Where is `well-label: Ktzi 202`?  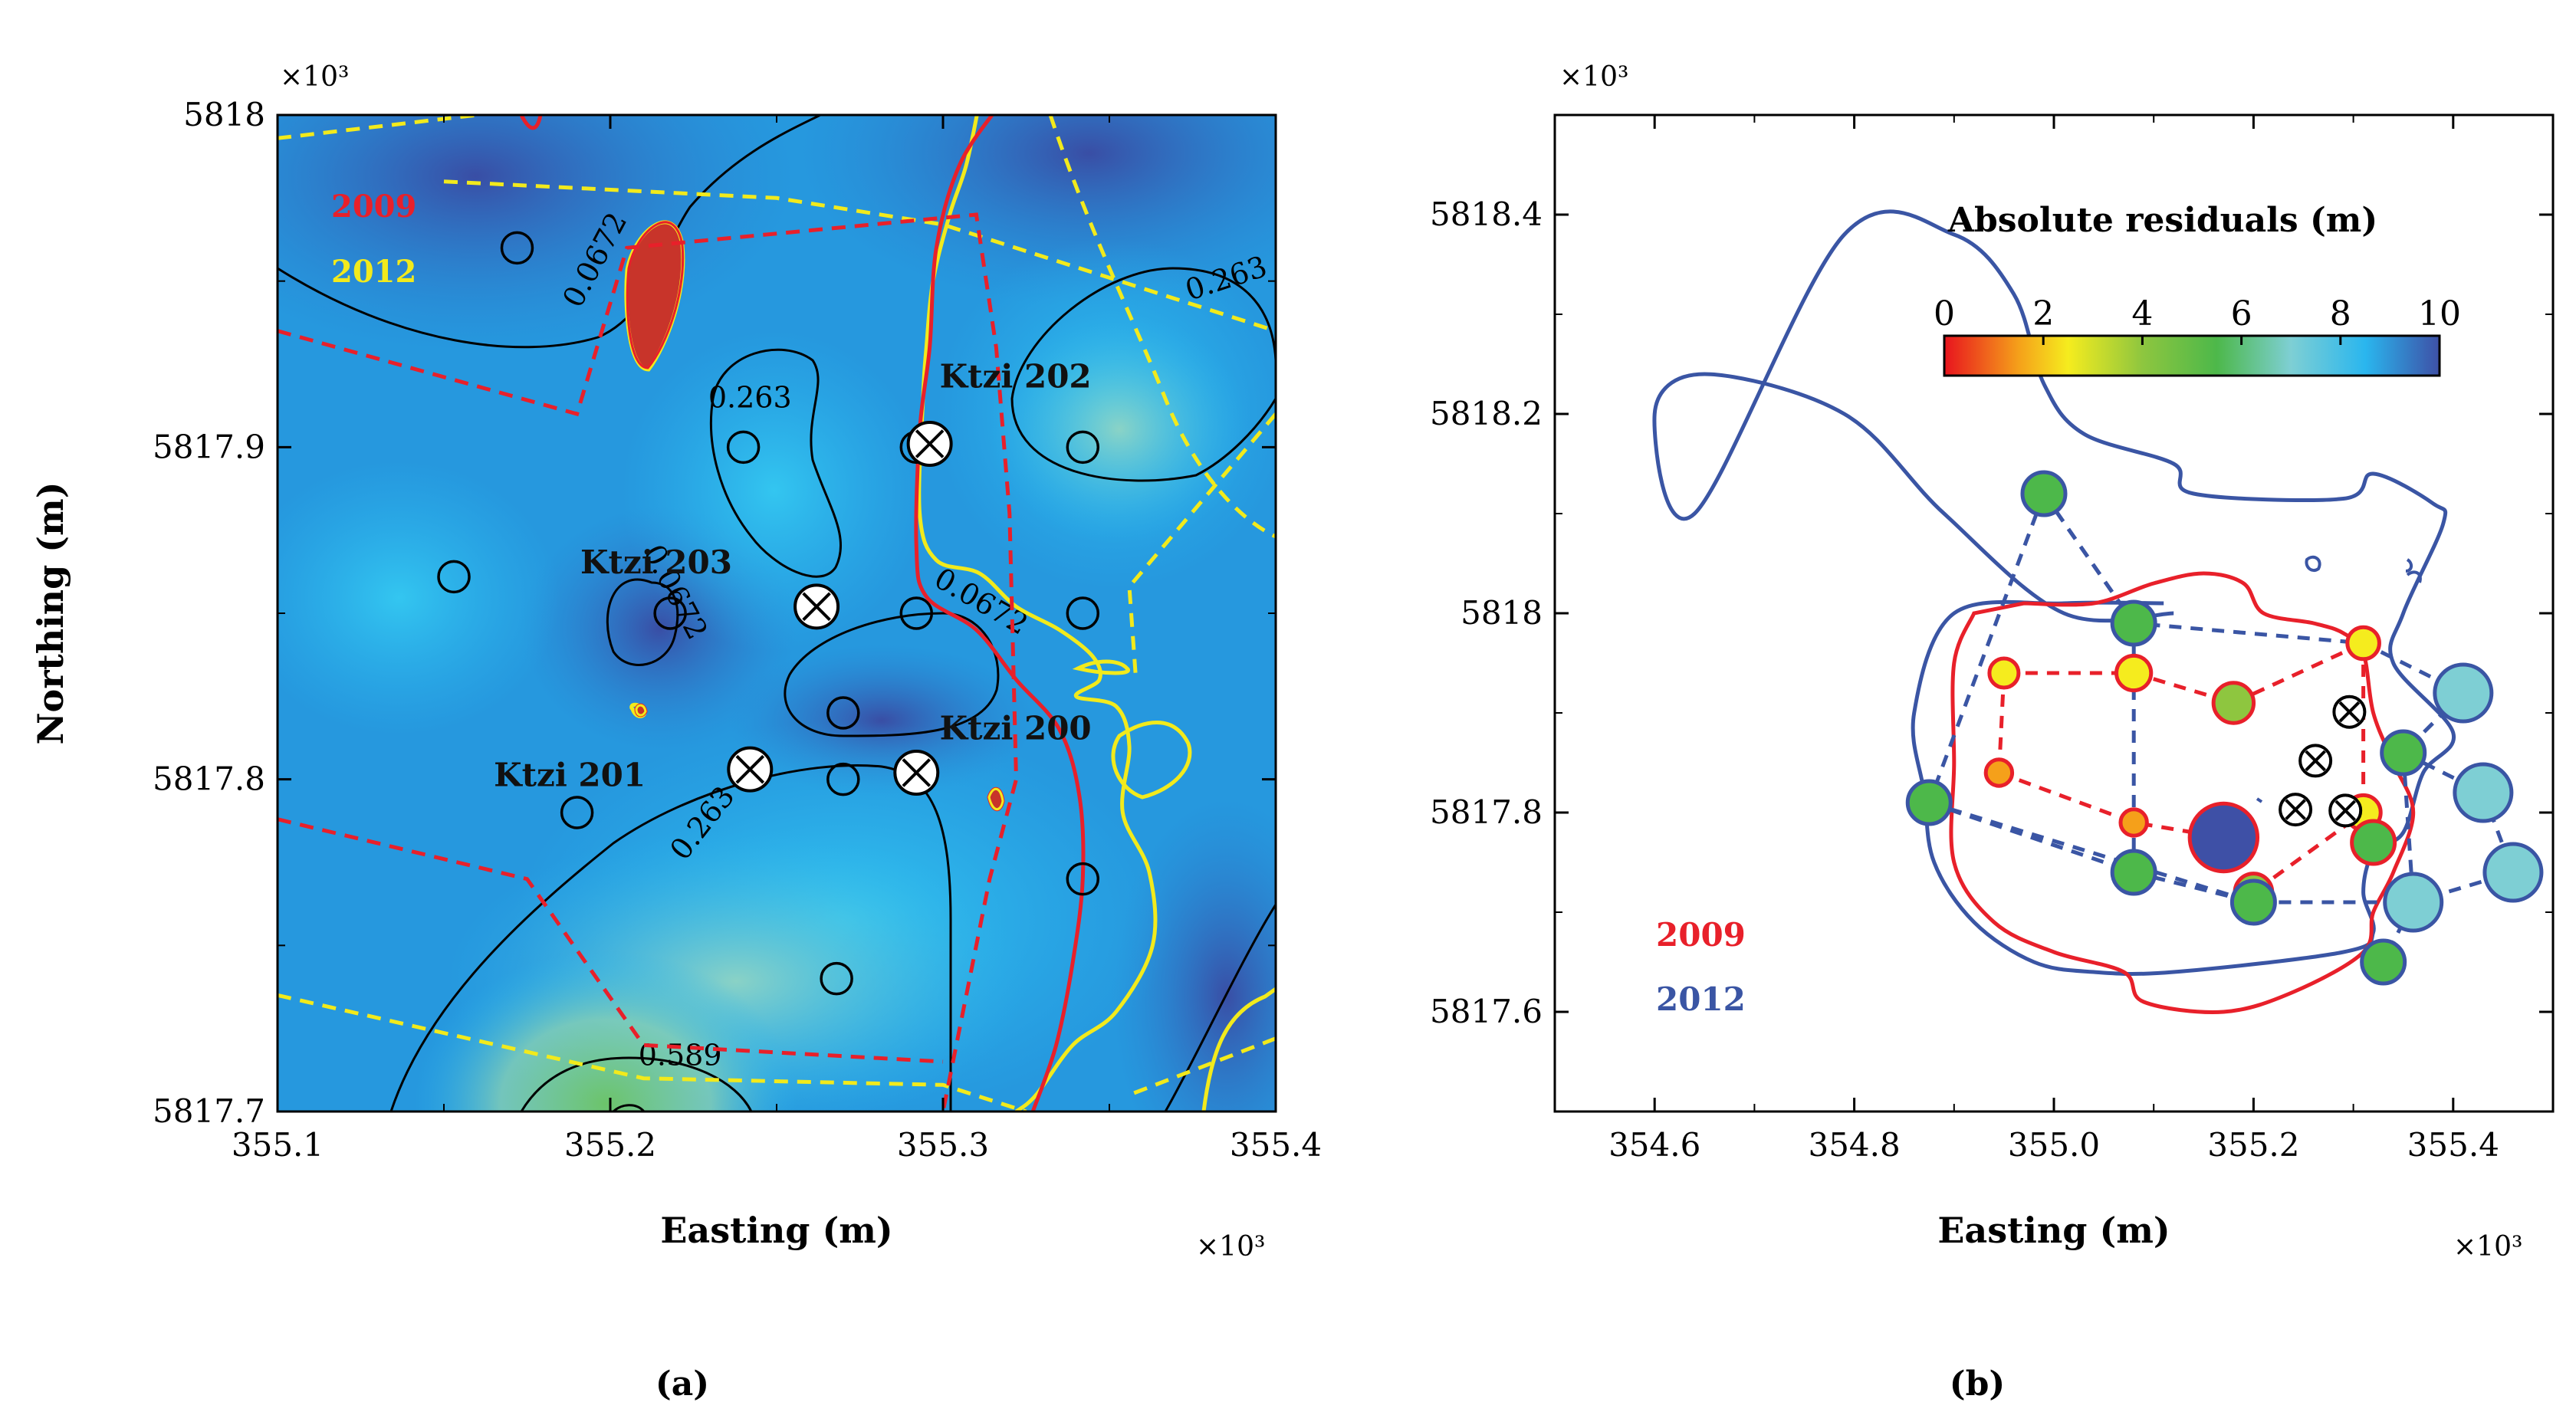 well-label: Ktzi 202 is located at coordinates (1016, 376).